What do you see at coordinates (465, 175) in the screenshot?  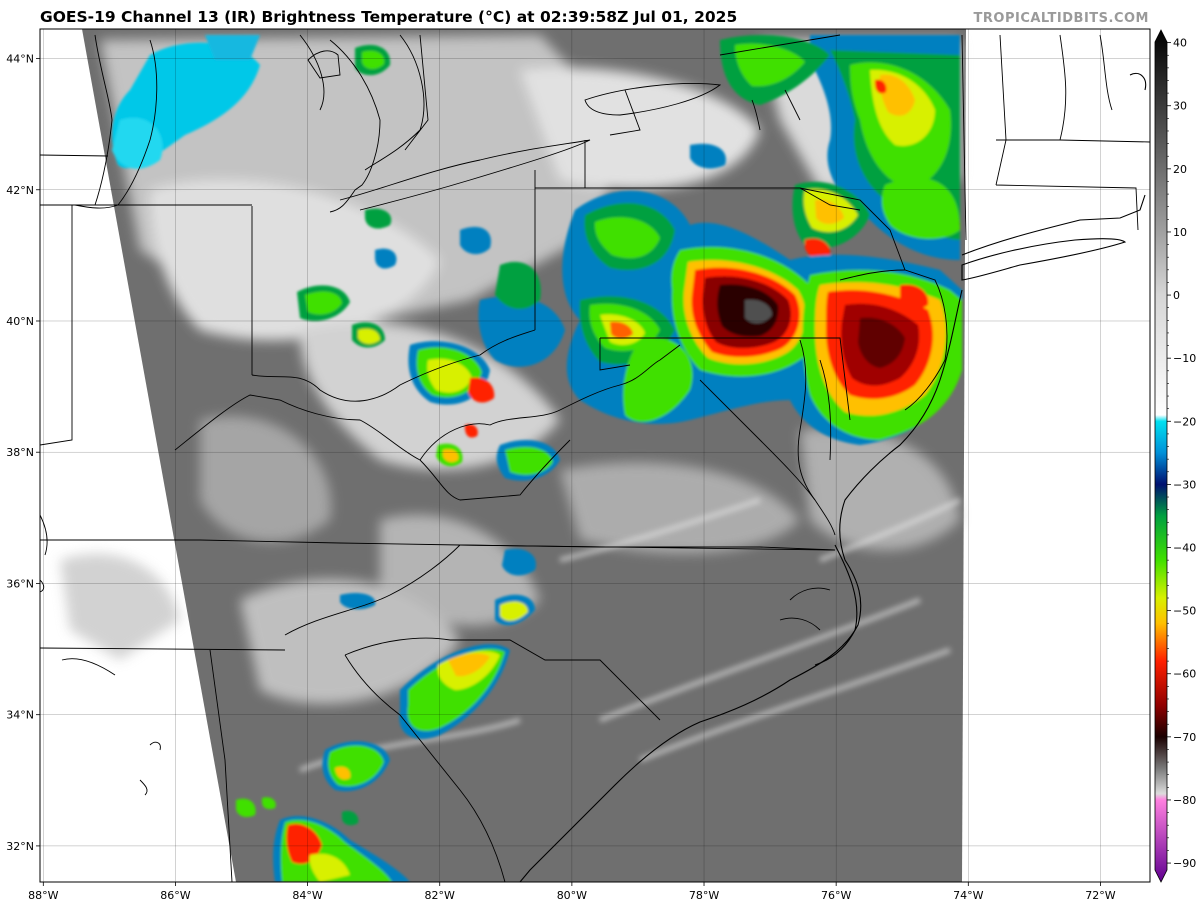 I see `lake-erie-shore` at bounding box center [465, 175].